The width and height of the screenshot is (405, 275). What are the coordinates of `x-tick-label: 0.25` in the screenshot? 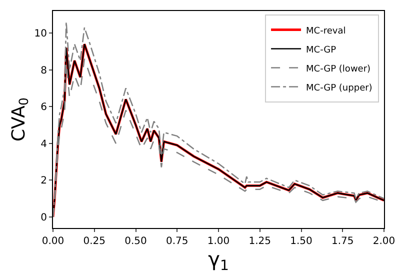 It's located at (94, 241).